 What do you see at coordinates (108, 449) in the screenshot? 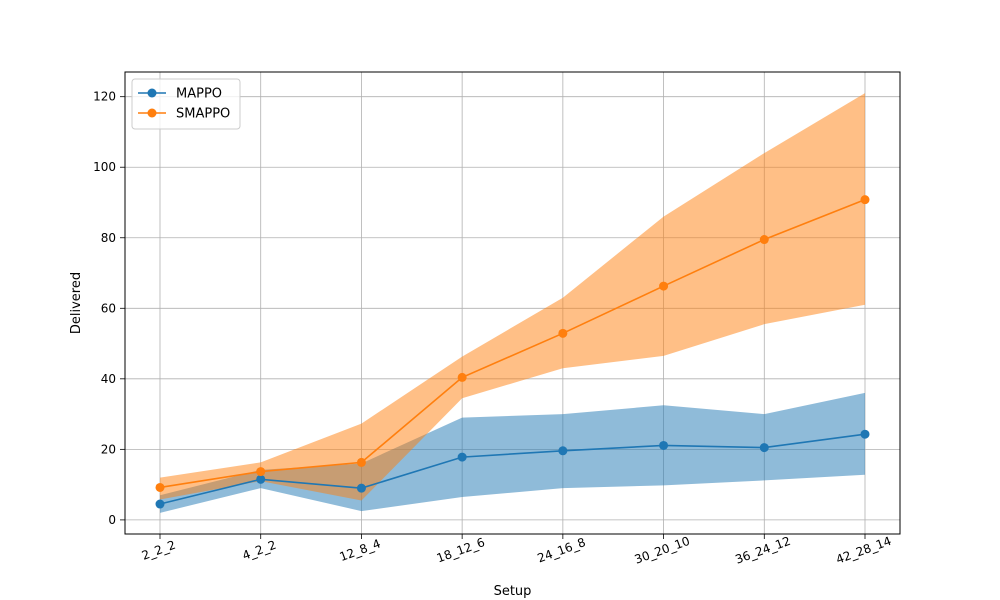
I see `y-tick-label: 20` at bounding box center [108, 449].